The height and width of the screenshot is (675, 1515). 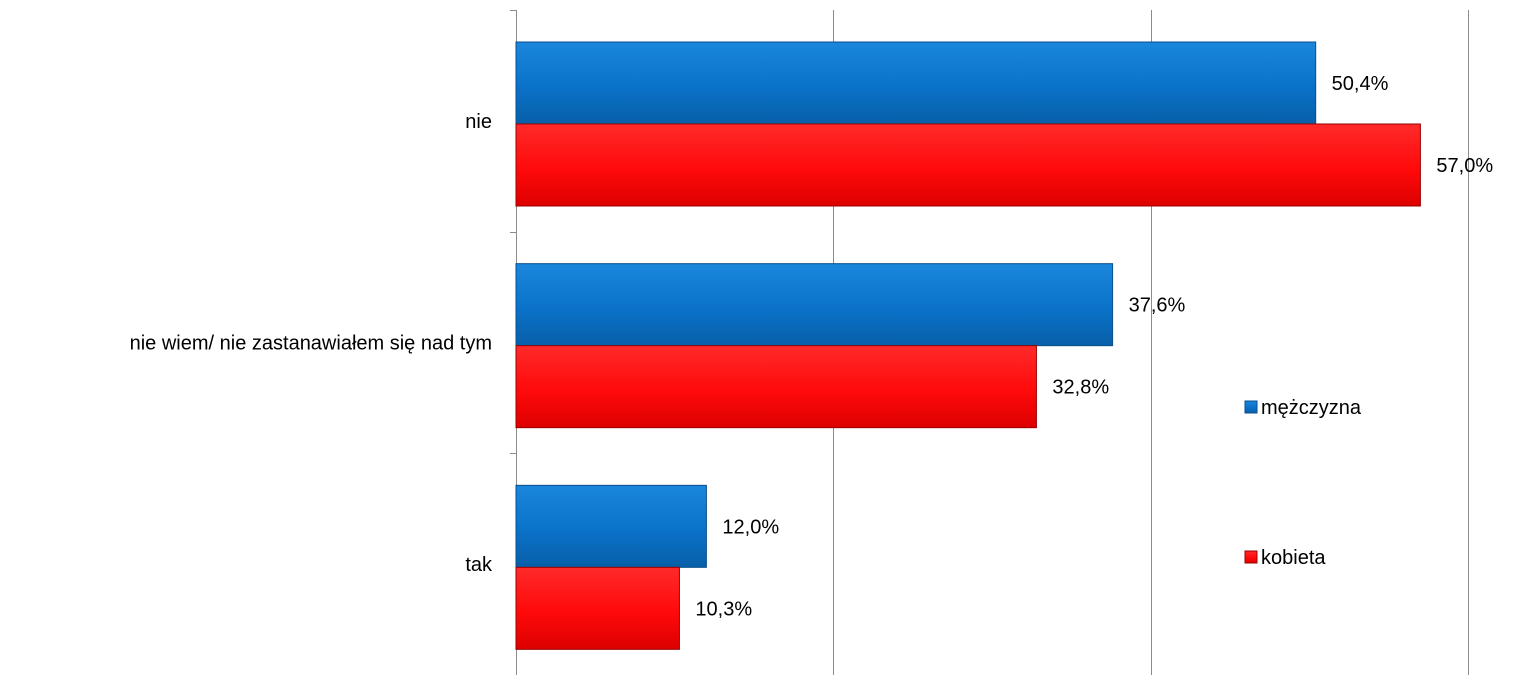 I want to click on data-label: 37,6%, so click(x=1157, y=306).